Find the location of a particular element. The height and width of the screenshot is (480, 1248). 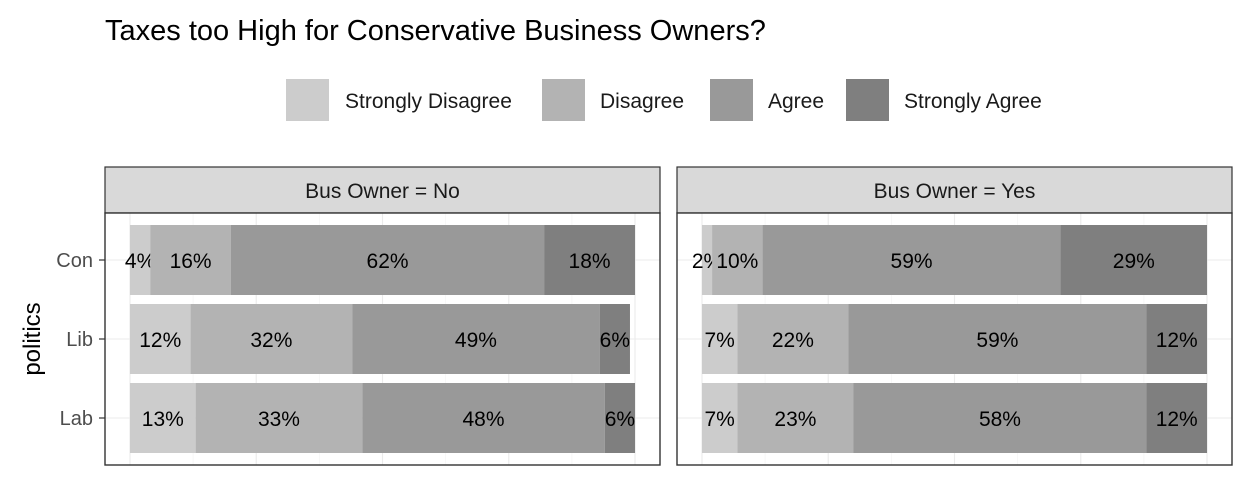

data-label: 18% is located at coordinates (590, 261).